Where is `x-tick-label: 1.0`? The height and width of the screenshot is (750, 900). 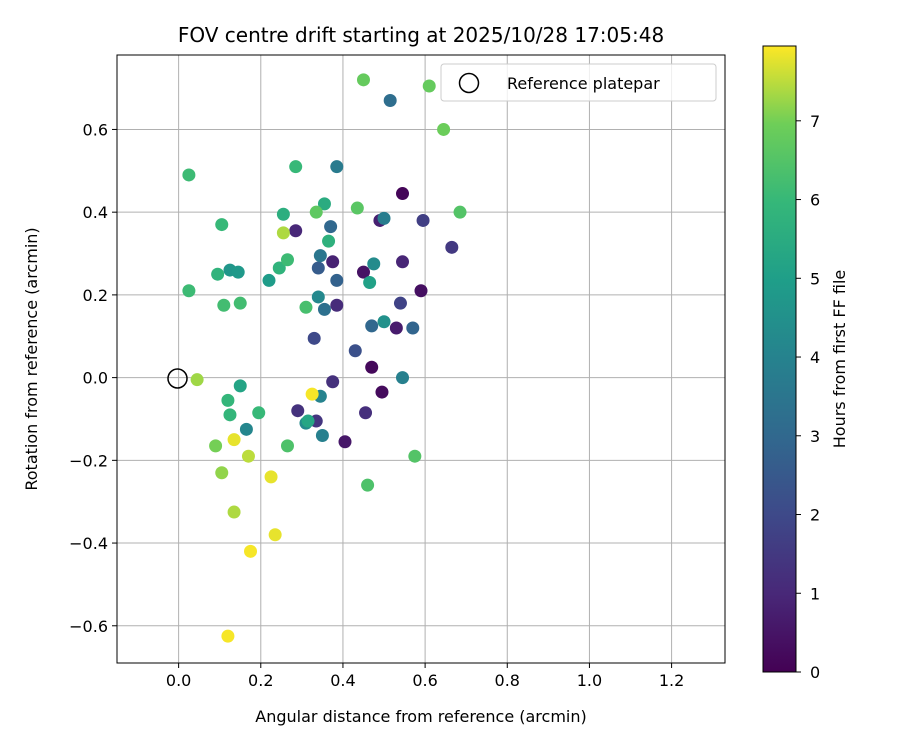 x-tick-label: 1.0 is located at coordinates (589, 680).